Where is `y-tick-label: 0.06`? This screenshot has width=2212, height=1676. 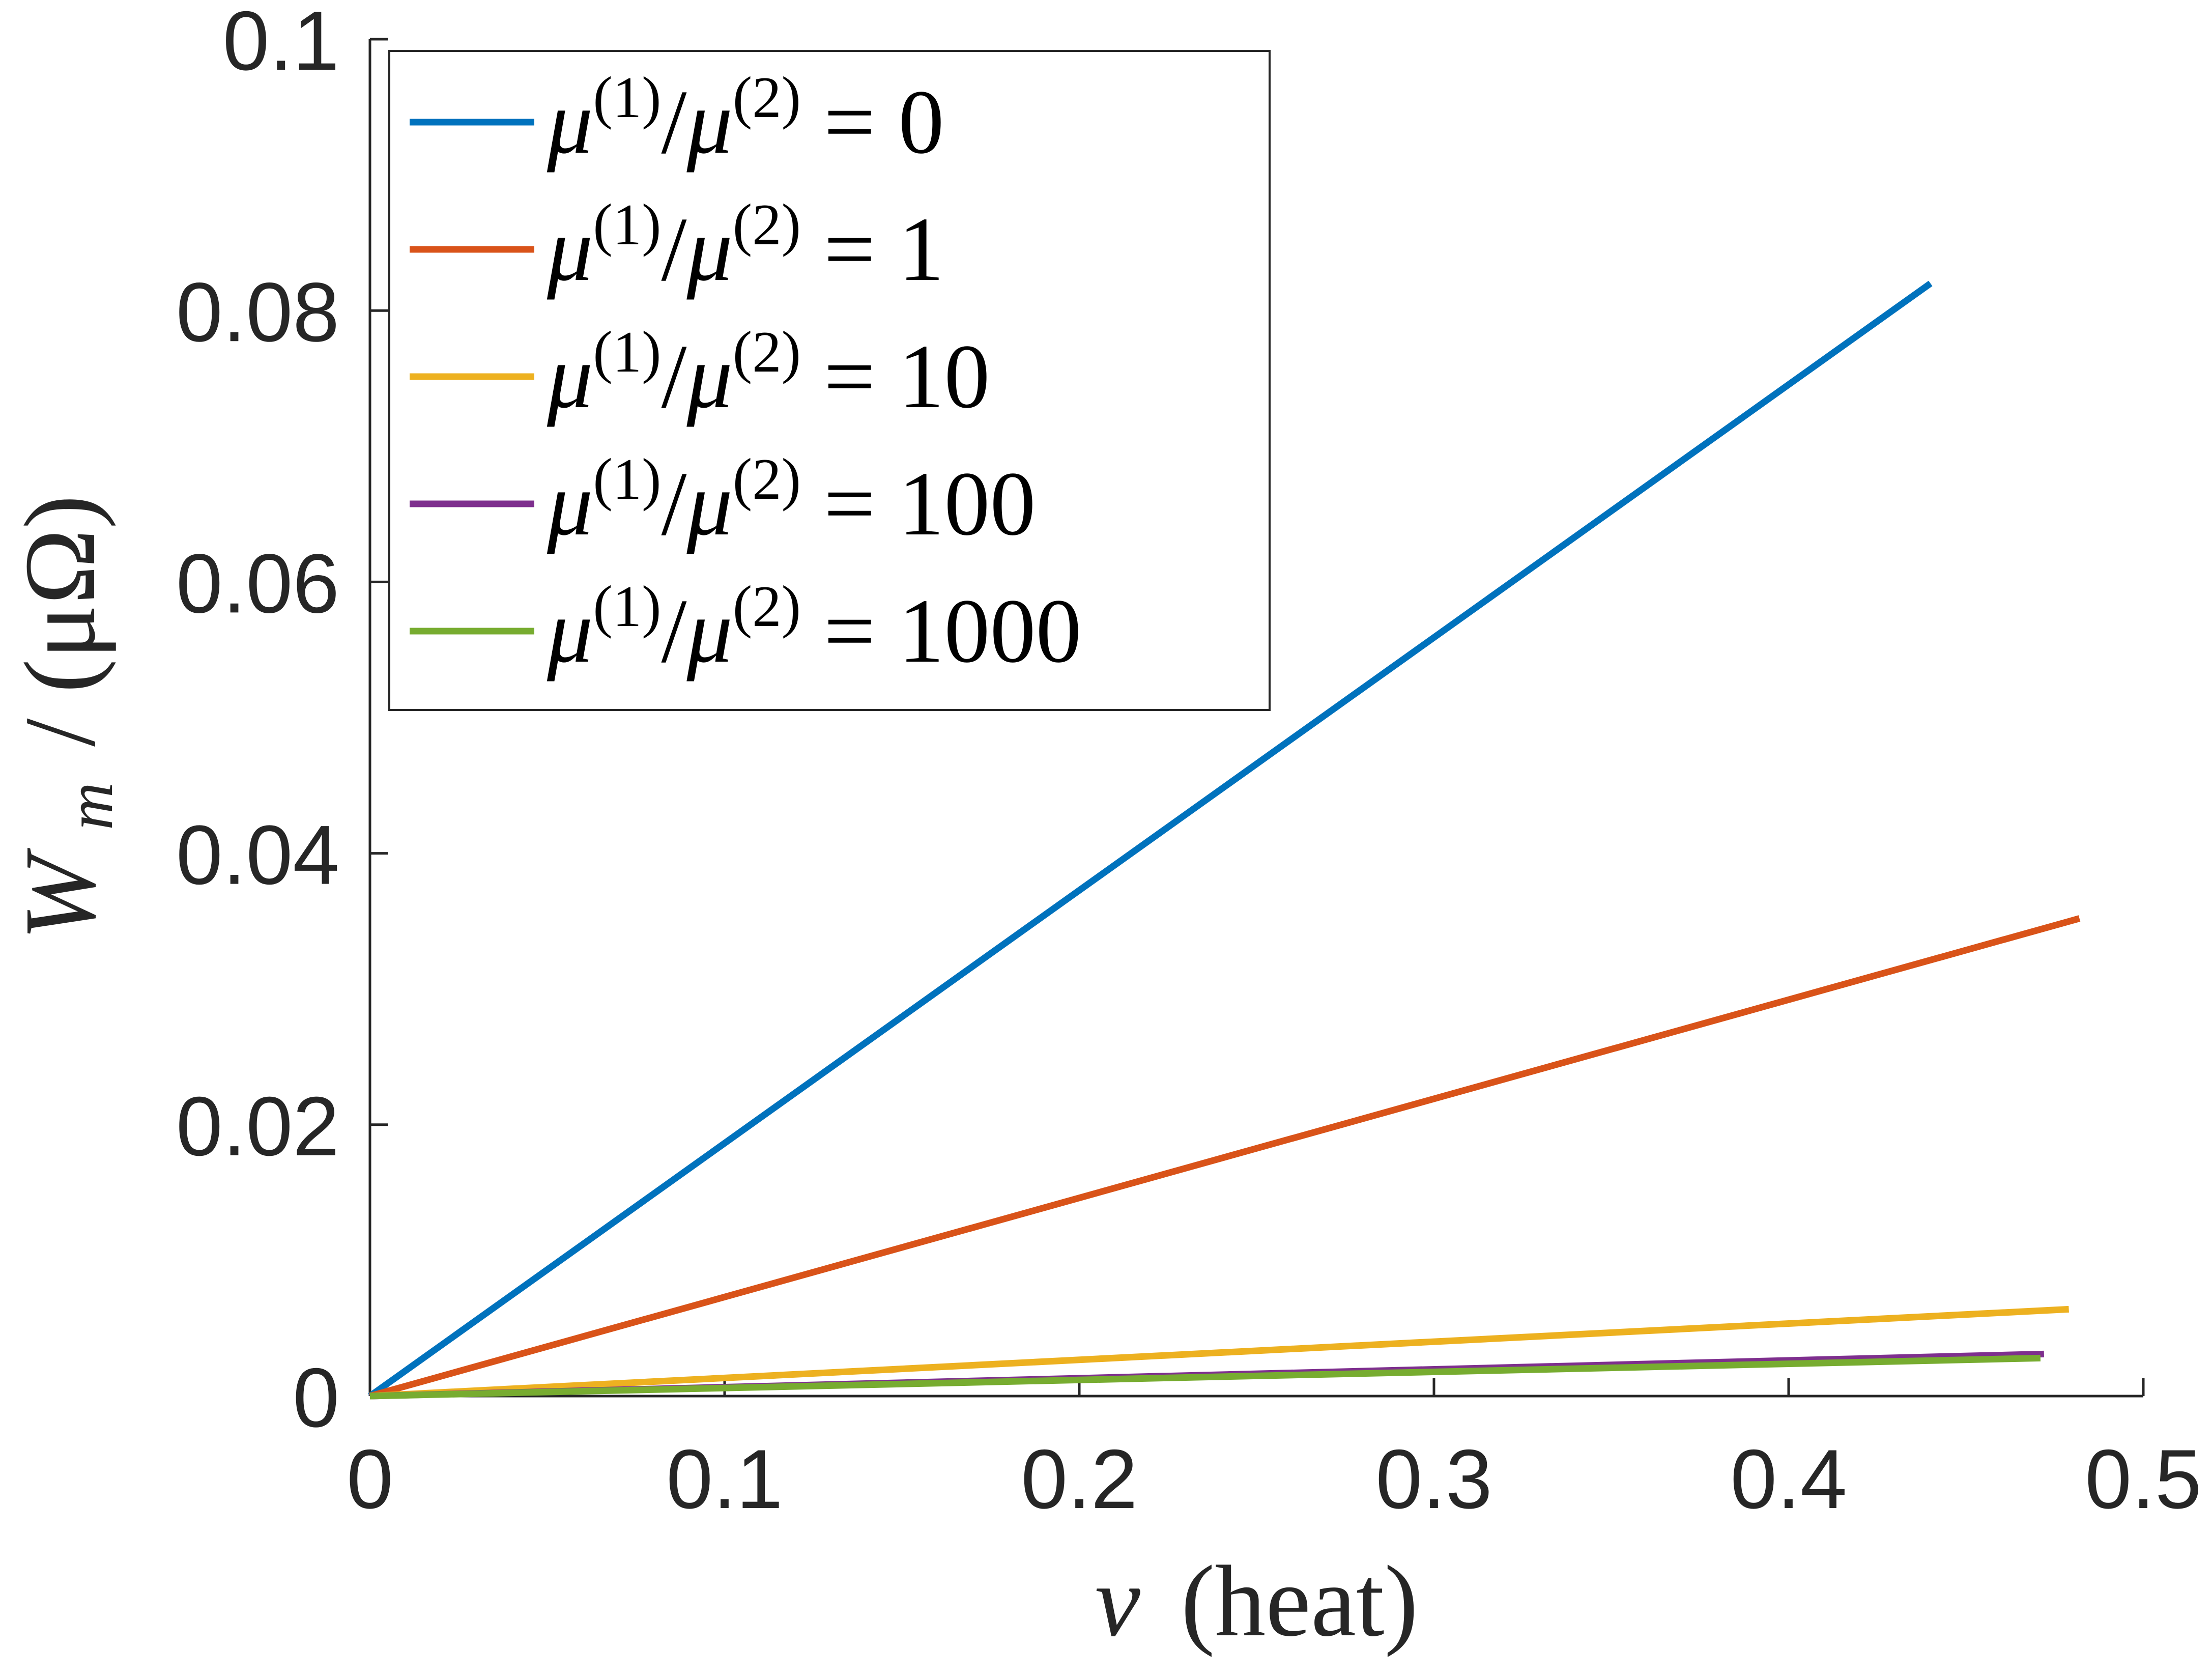 y-tick-label: 0.06 is located at coordinates (257, 583).